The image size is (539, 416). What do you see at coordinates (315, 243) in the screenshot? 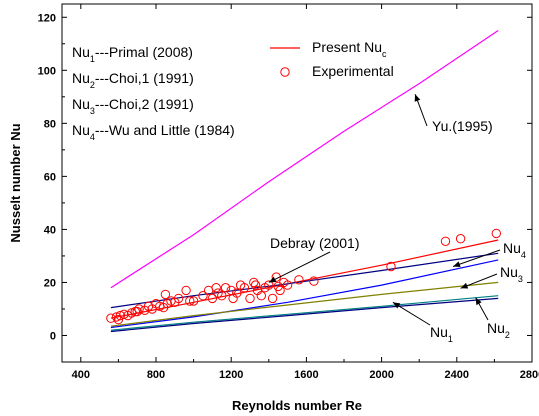
I see `annotation-label-debray: Debray (2001)` at bounding box center [315, 243].